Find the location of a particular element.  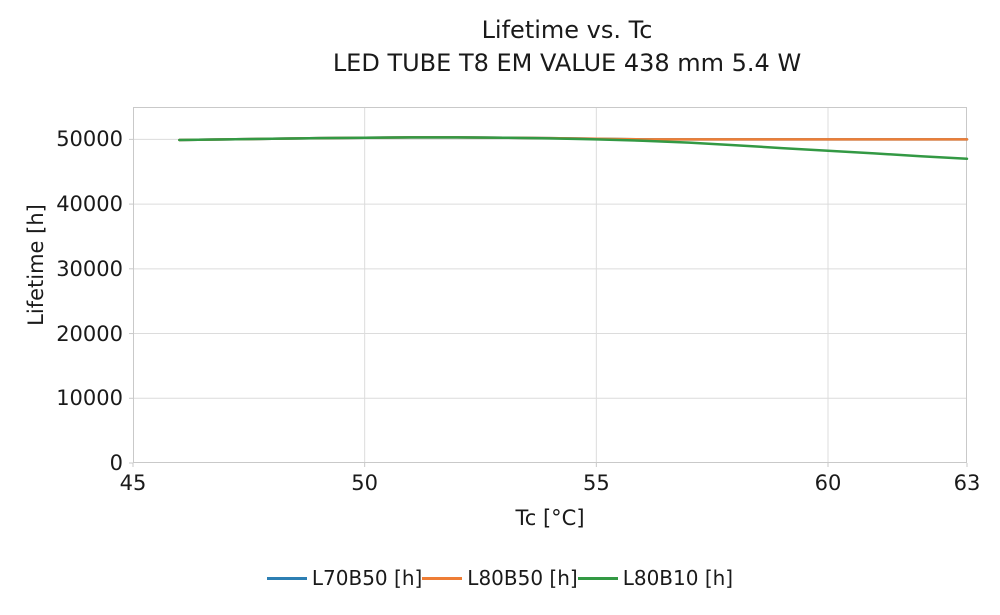

legend-label: L70B50 [h] is located at coordinates (367, 578).